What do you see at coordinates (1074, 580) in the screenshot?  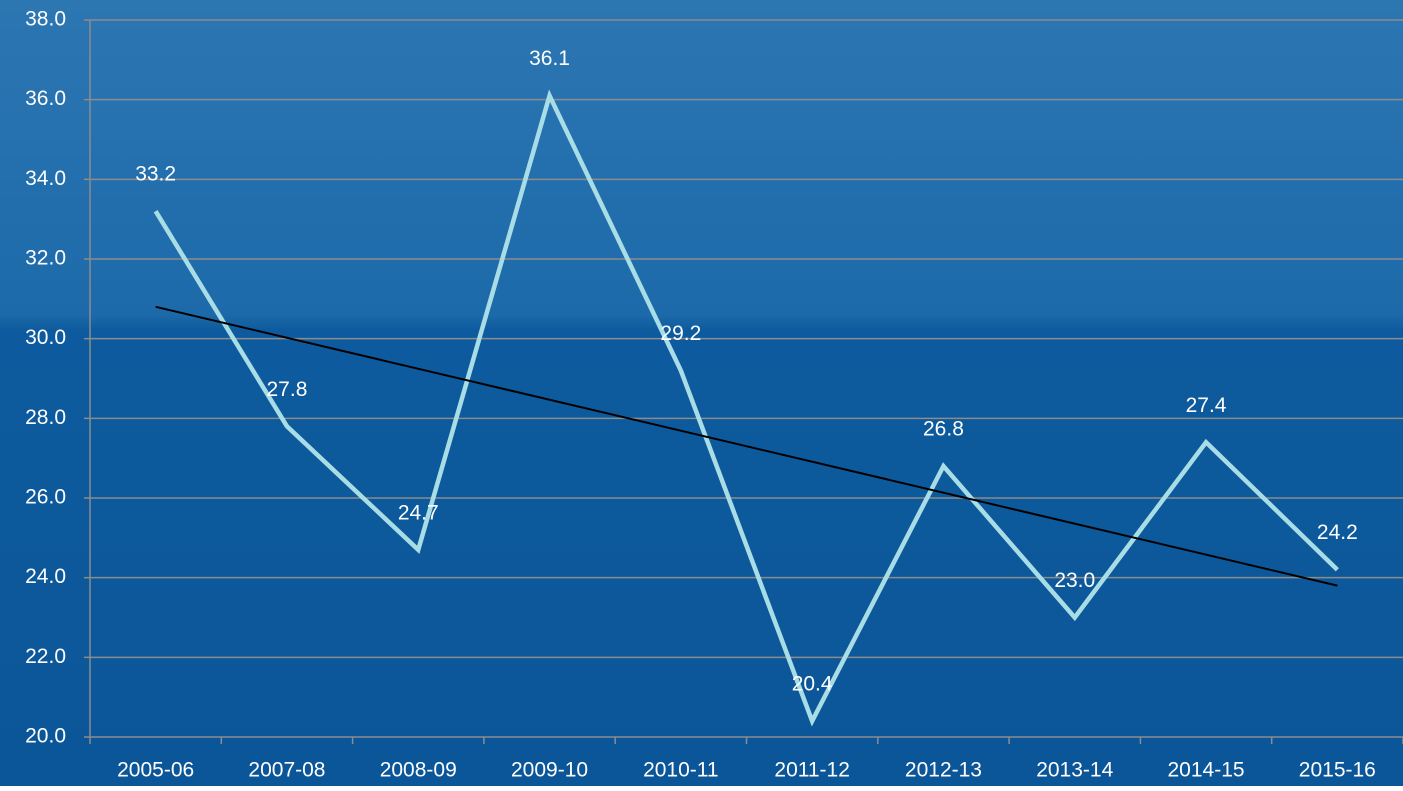 I see `data-label: 23.0` at bounding box center [1074, 580].